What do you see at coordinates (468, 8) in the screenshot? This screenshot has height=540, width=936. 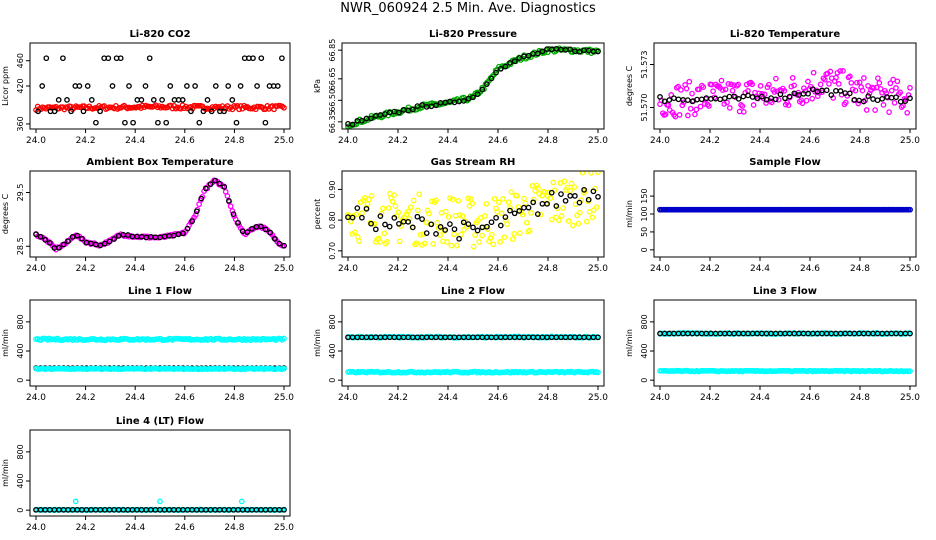 I see `figure-title: NWR_060924 2.5 Min. Ave. Diagnostics` at bounding box center [468, 8].